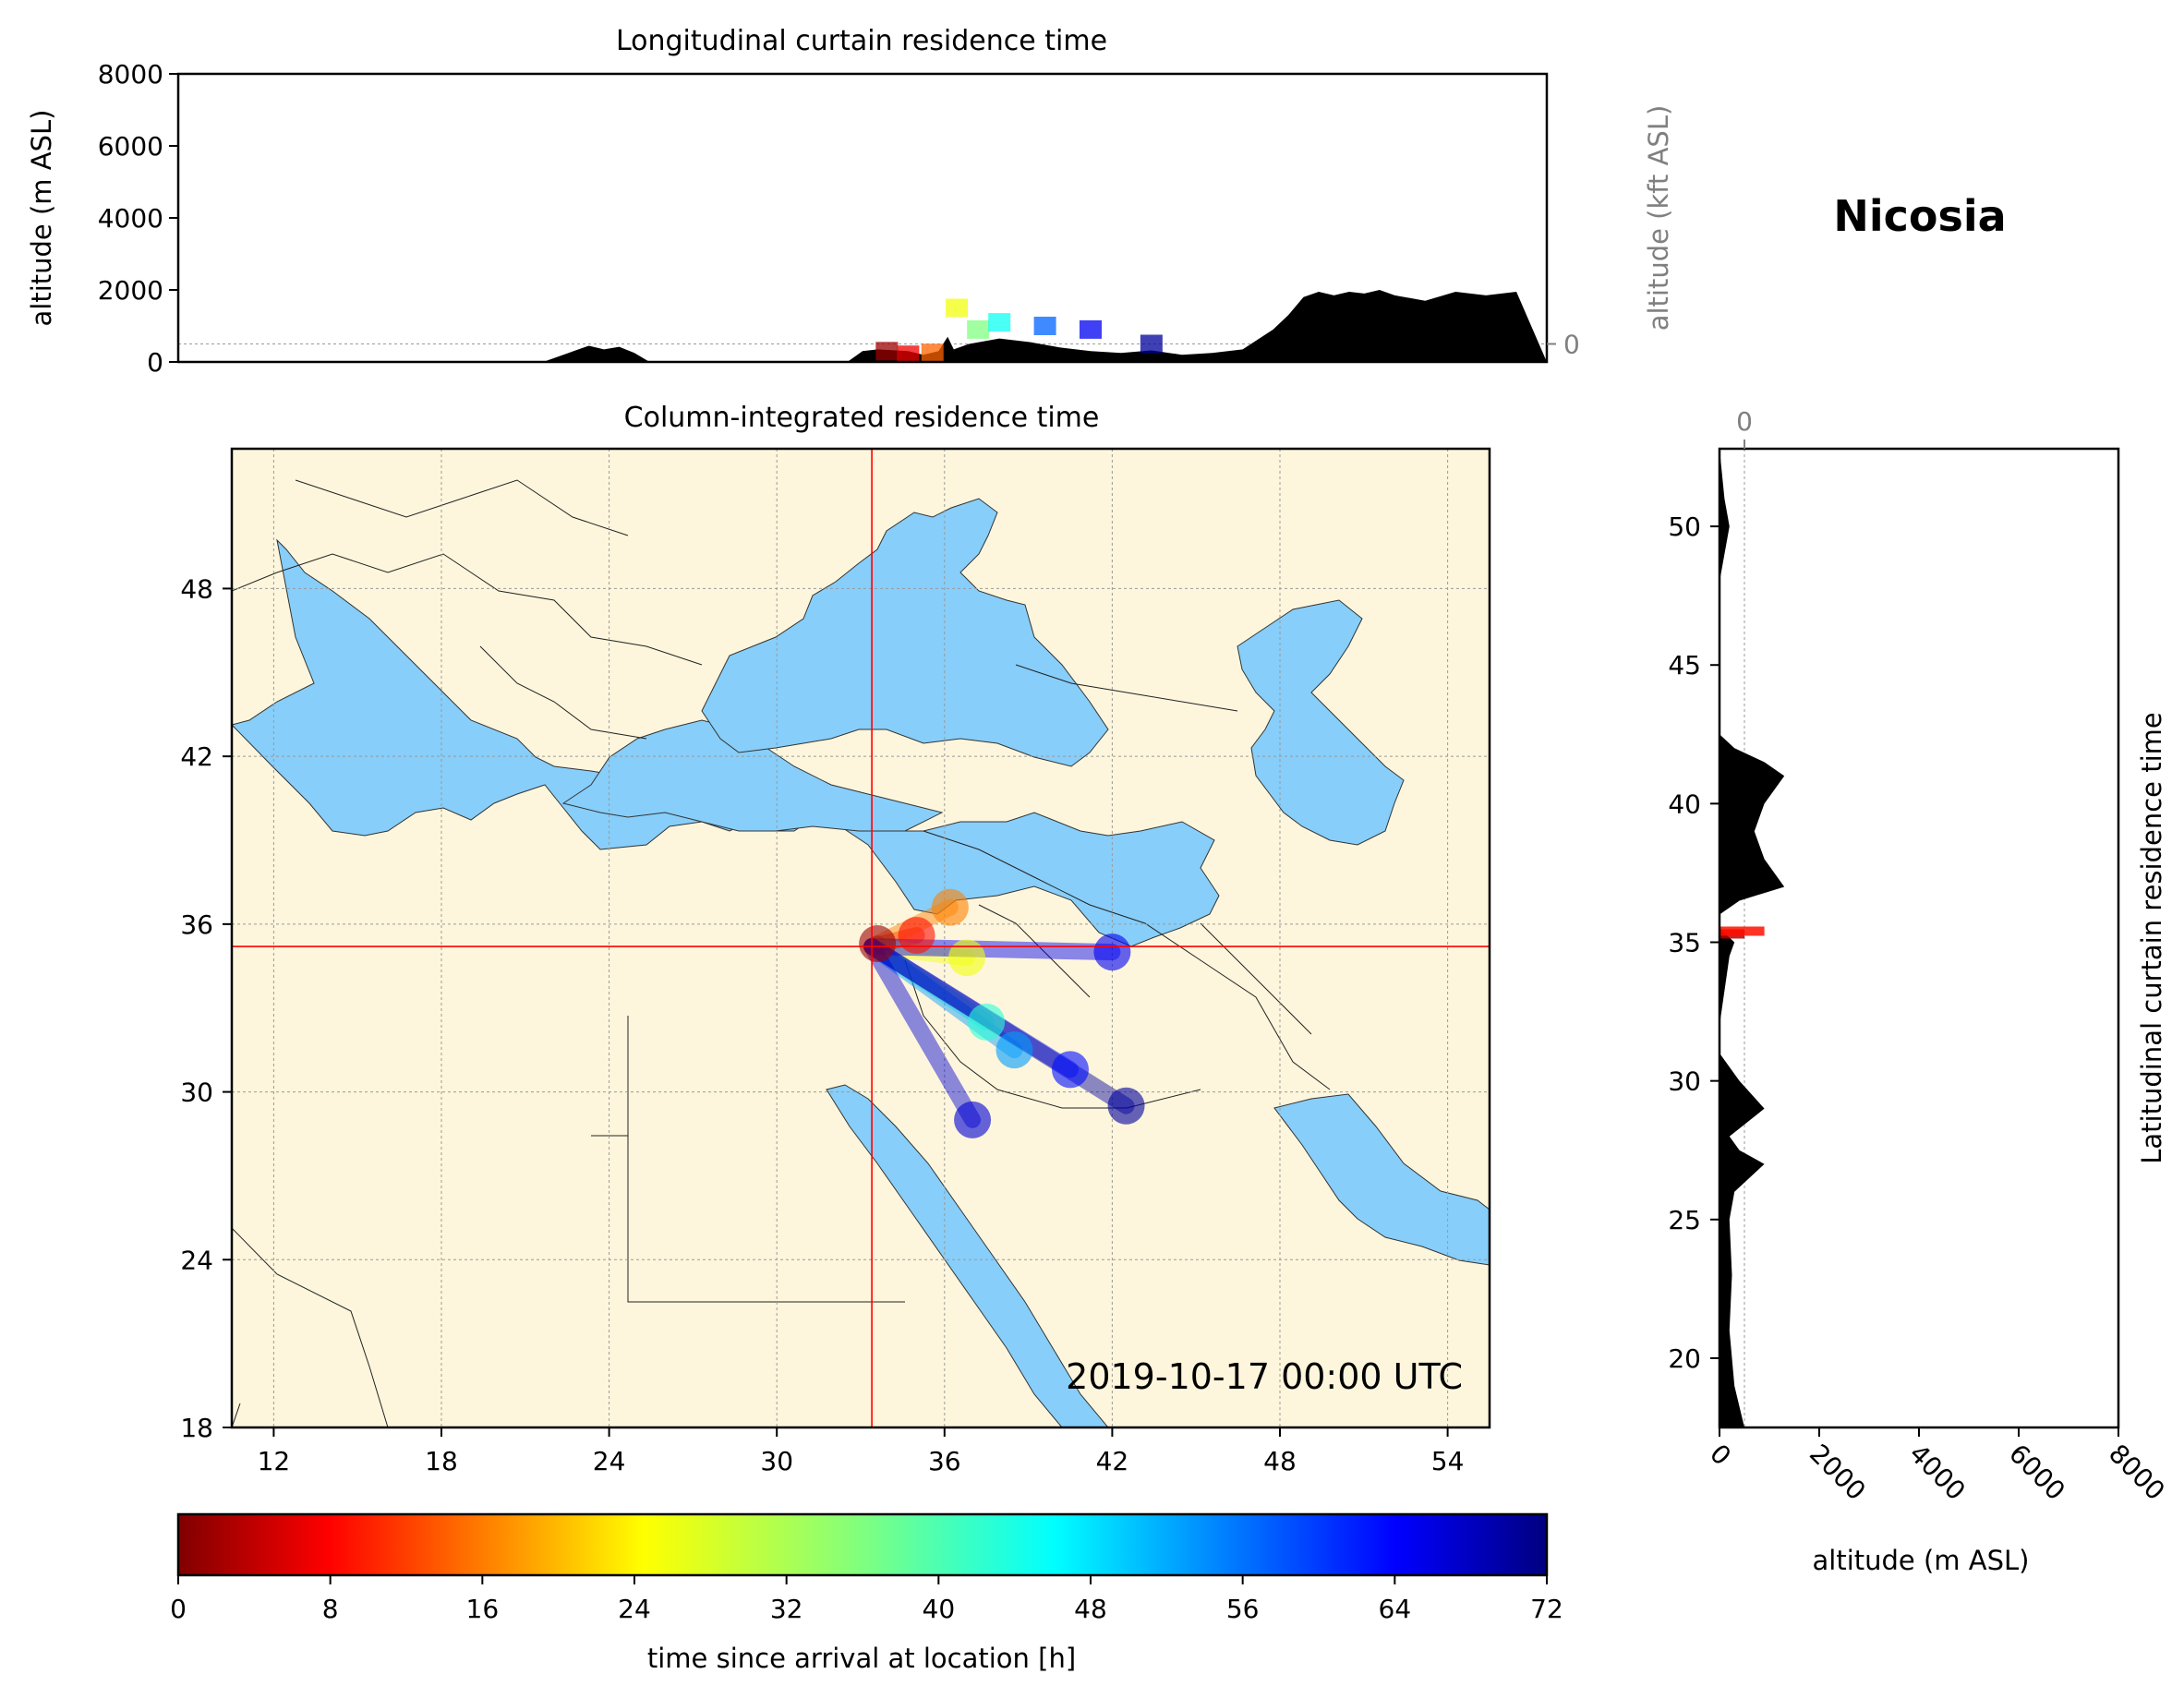 This screenshot has height=1698, width=2184. I want to click on top-panel-title: Longitudinal curtain residence time, so click(861, 41).